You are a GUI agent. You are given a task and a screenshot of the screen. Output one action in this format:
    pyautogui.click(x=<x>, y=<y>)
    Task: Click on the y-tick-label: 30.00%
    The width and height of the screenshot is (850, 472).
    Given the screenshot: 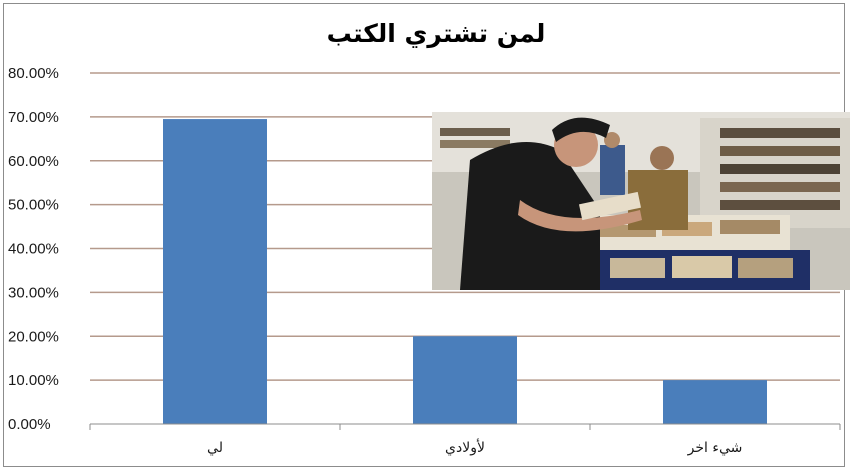 What is the action you would take?
    pyautogui.click(x=33, y=292)
    